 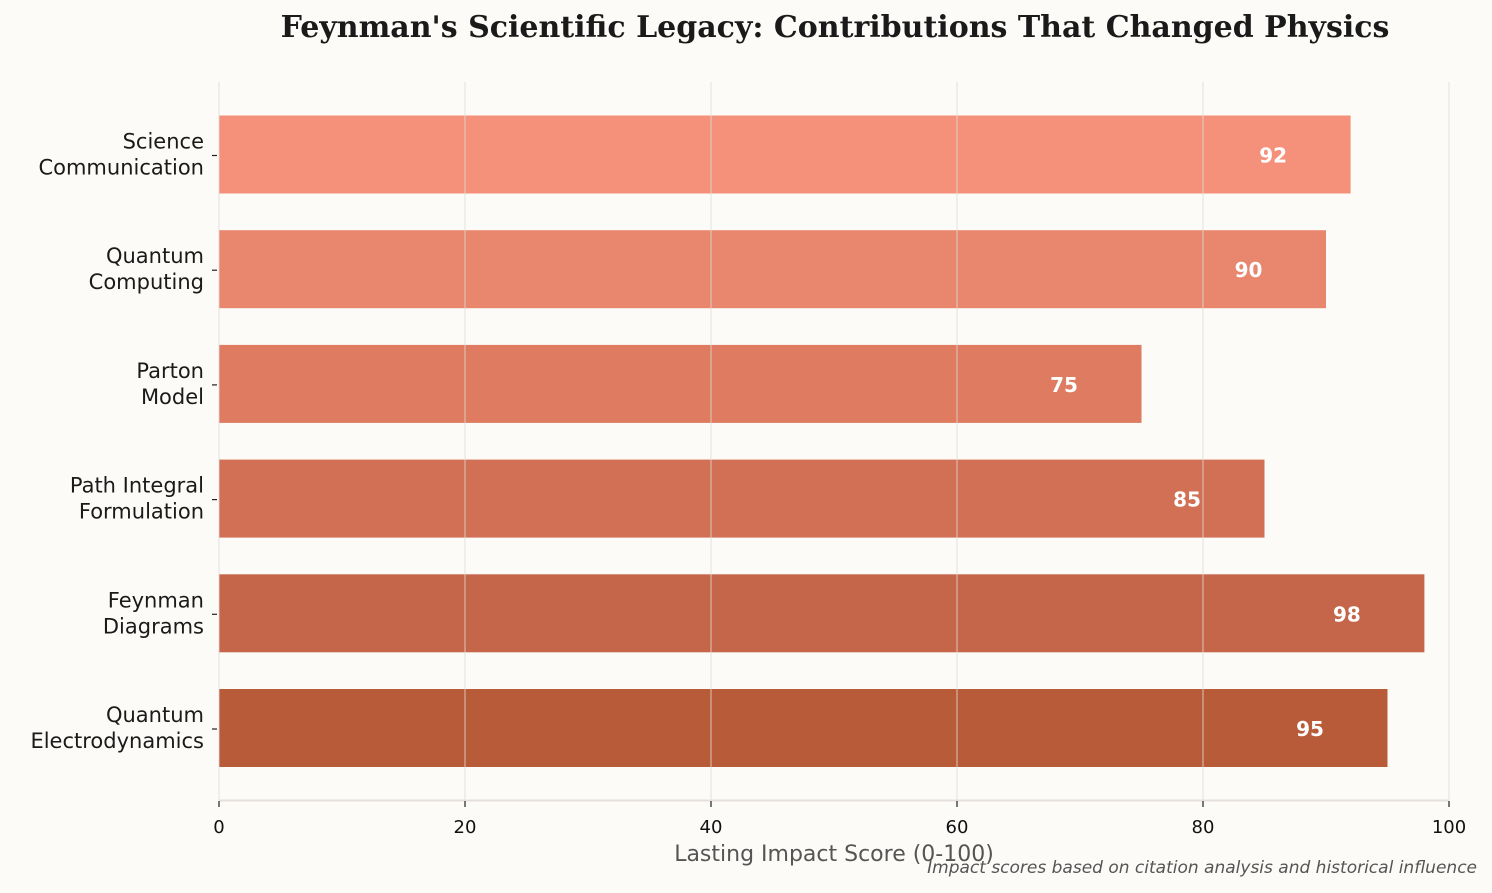 I want to click on y-tick-label: Feynman Diagrams, so click(x=153, y=613).